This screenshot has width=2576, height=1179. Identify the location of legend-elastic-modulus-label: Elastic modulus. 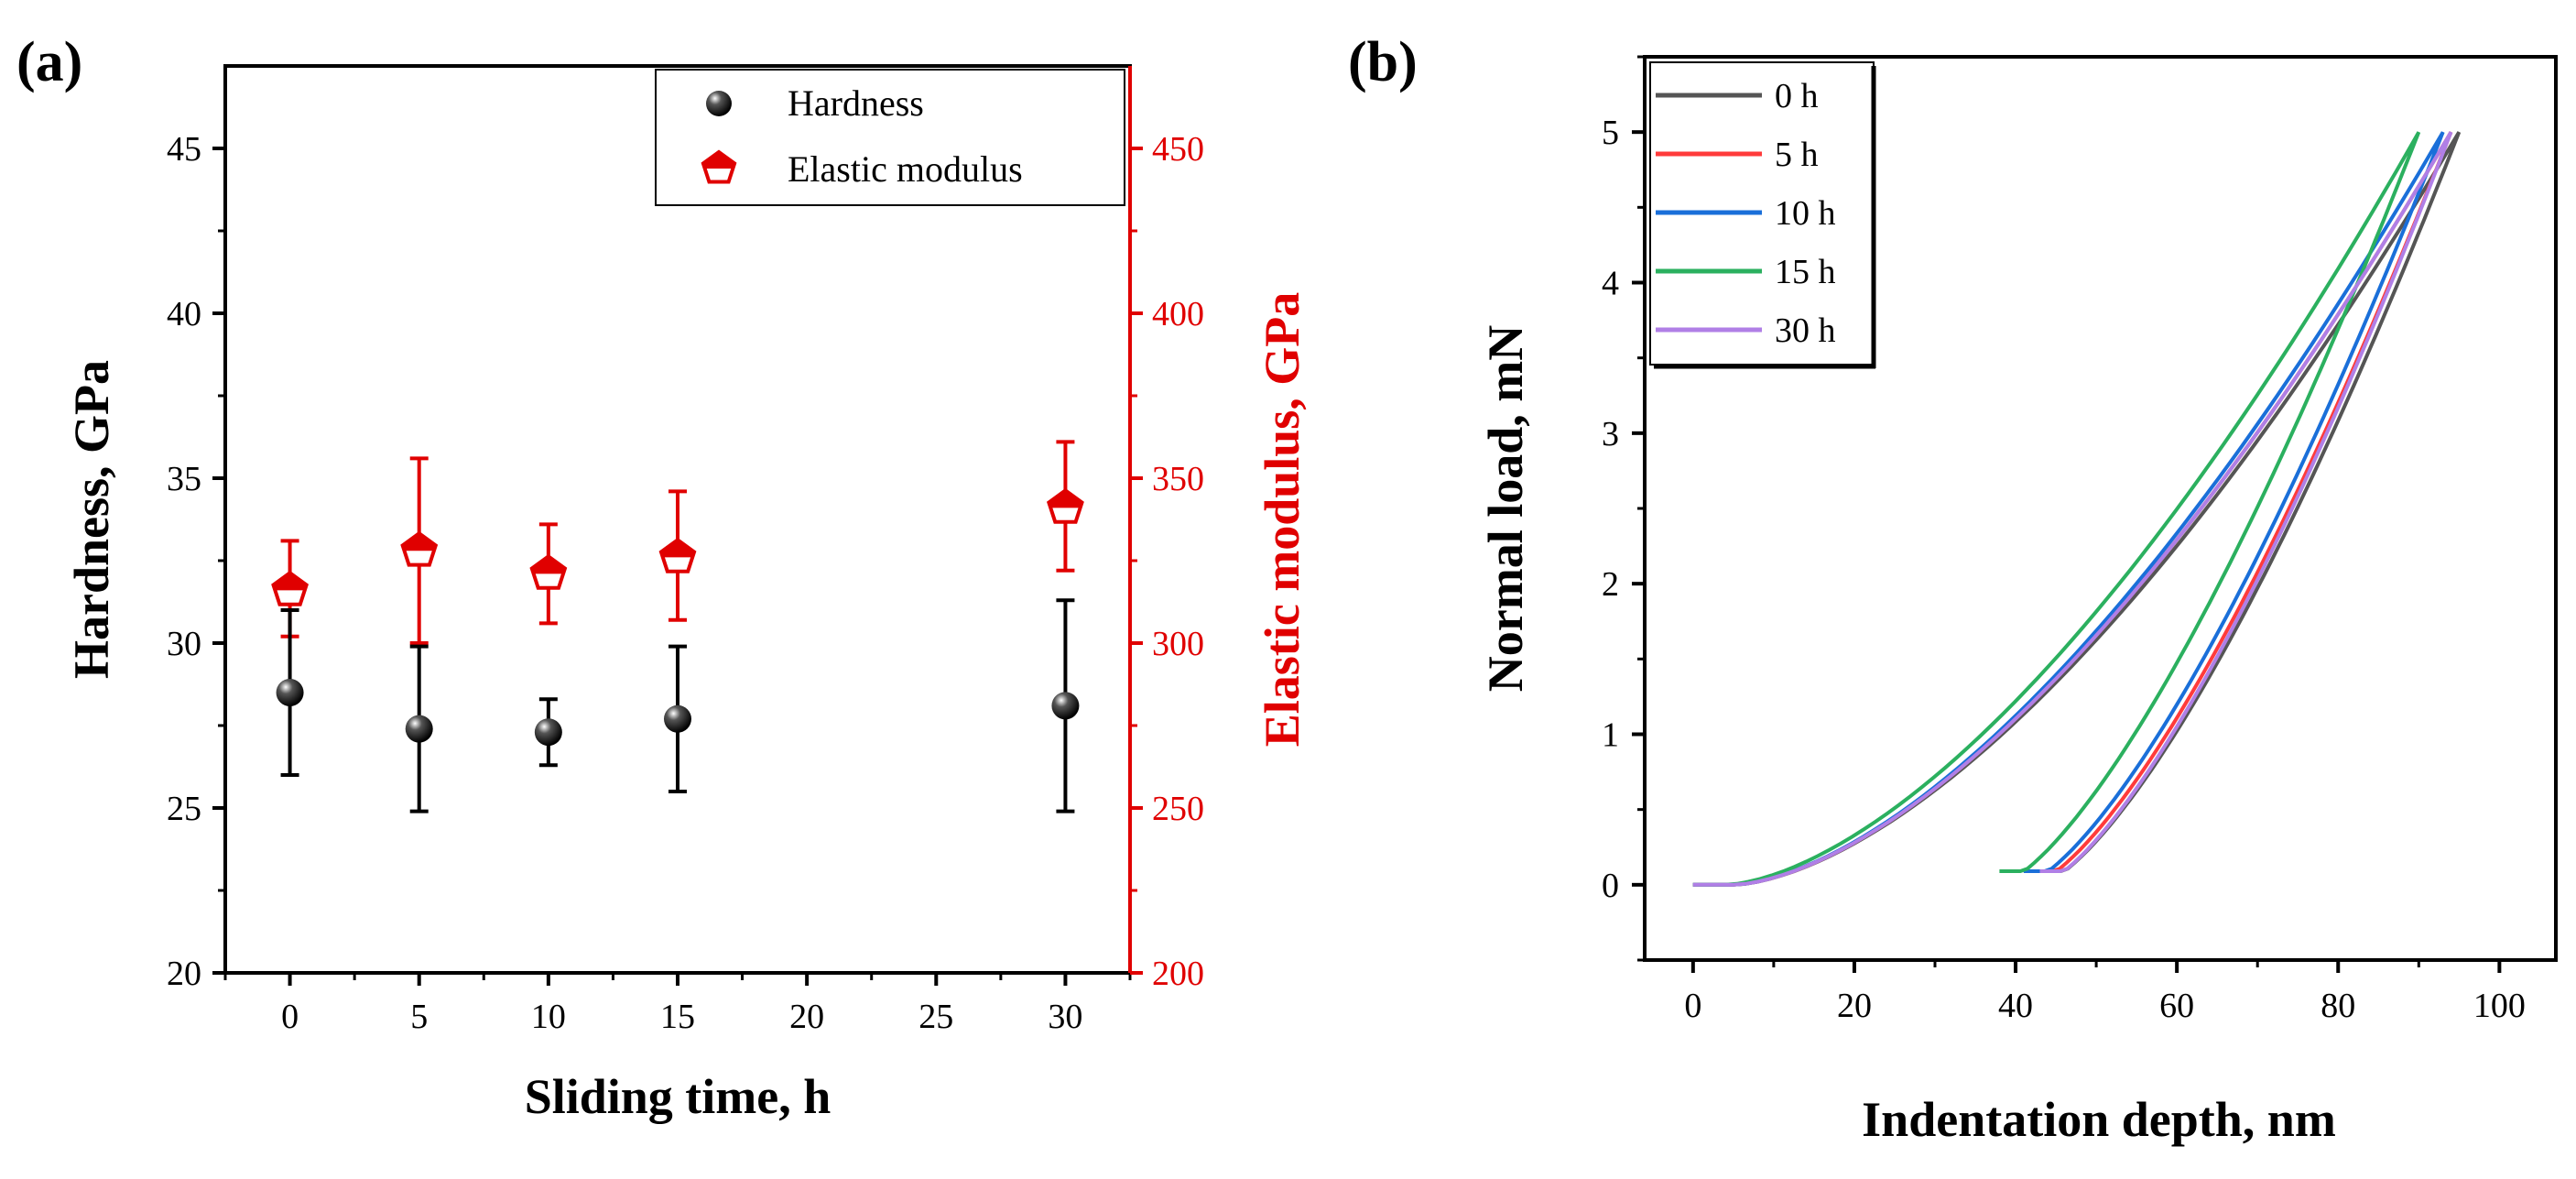
(905, 169).